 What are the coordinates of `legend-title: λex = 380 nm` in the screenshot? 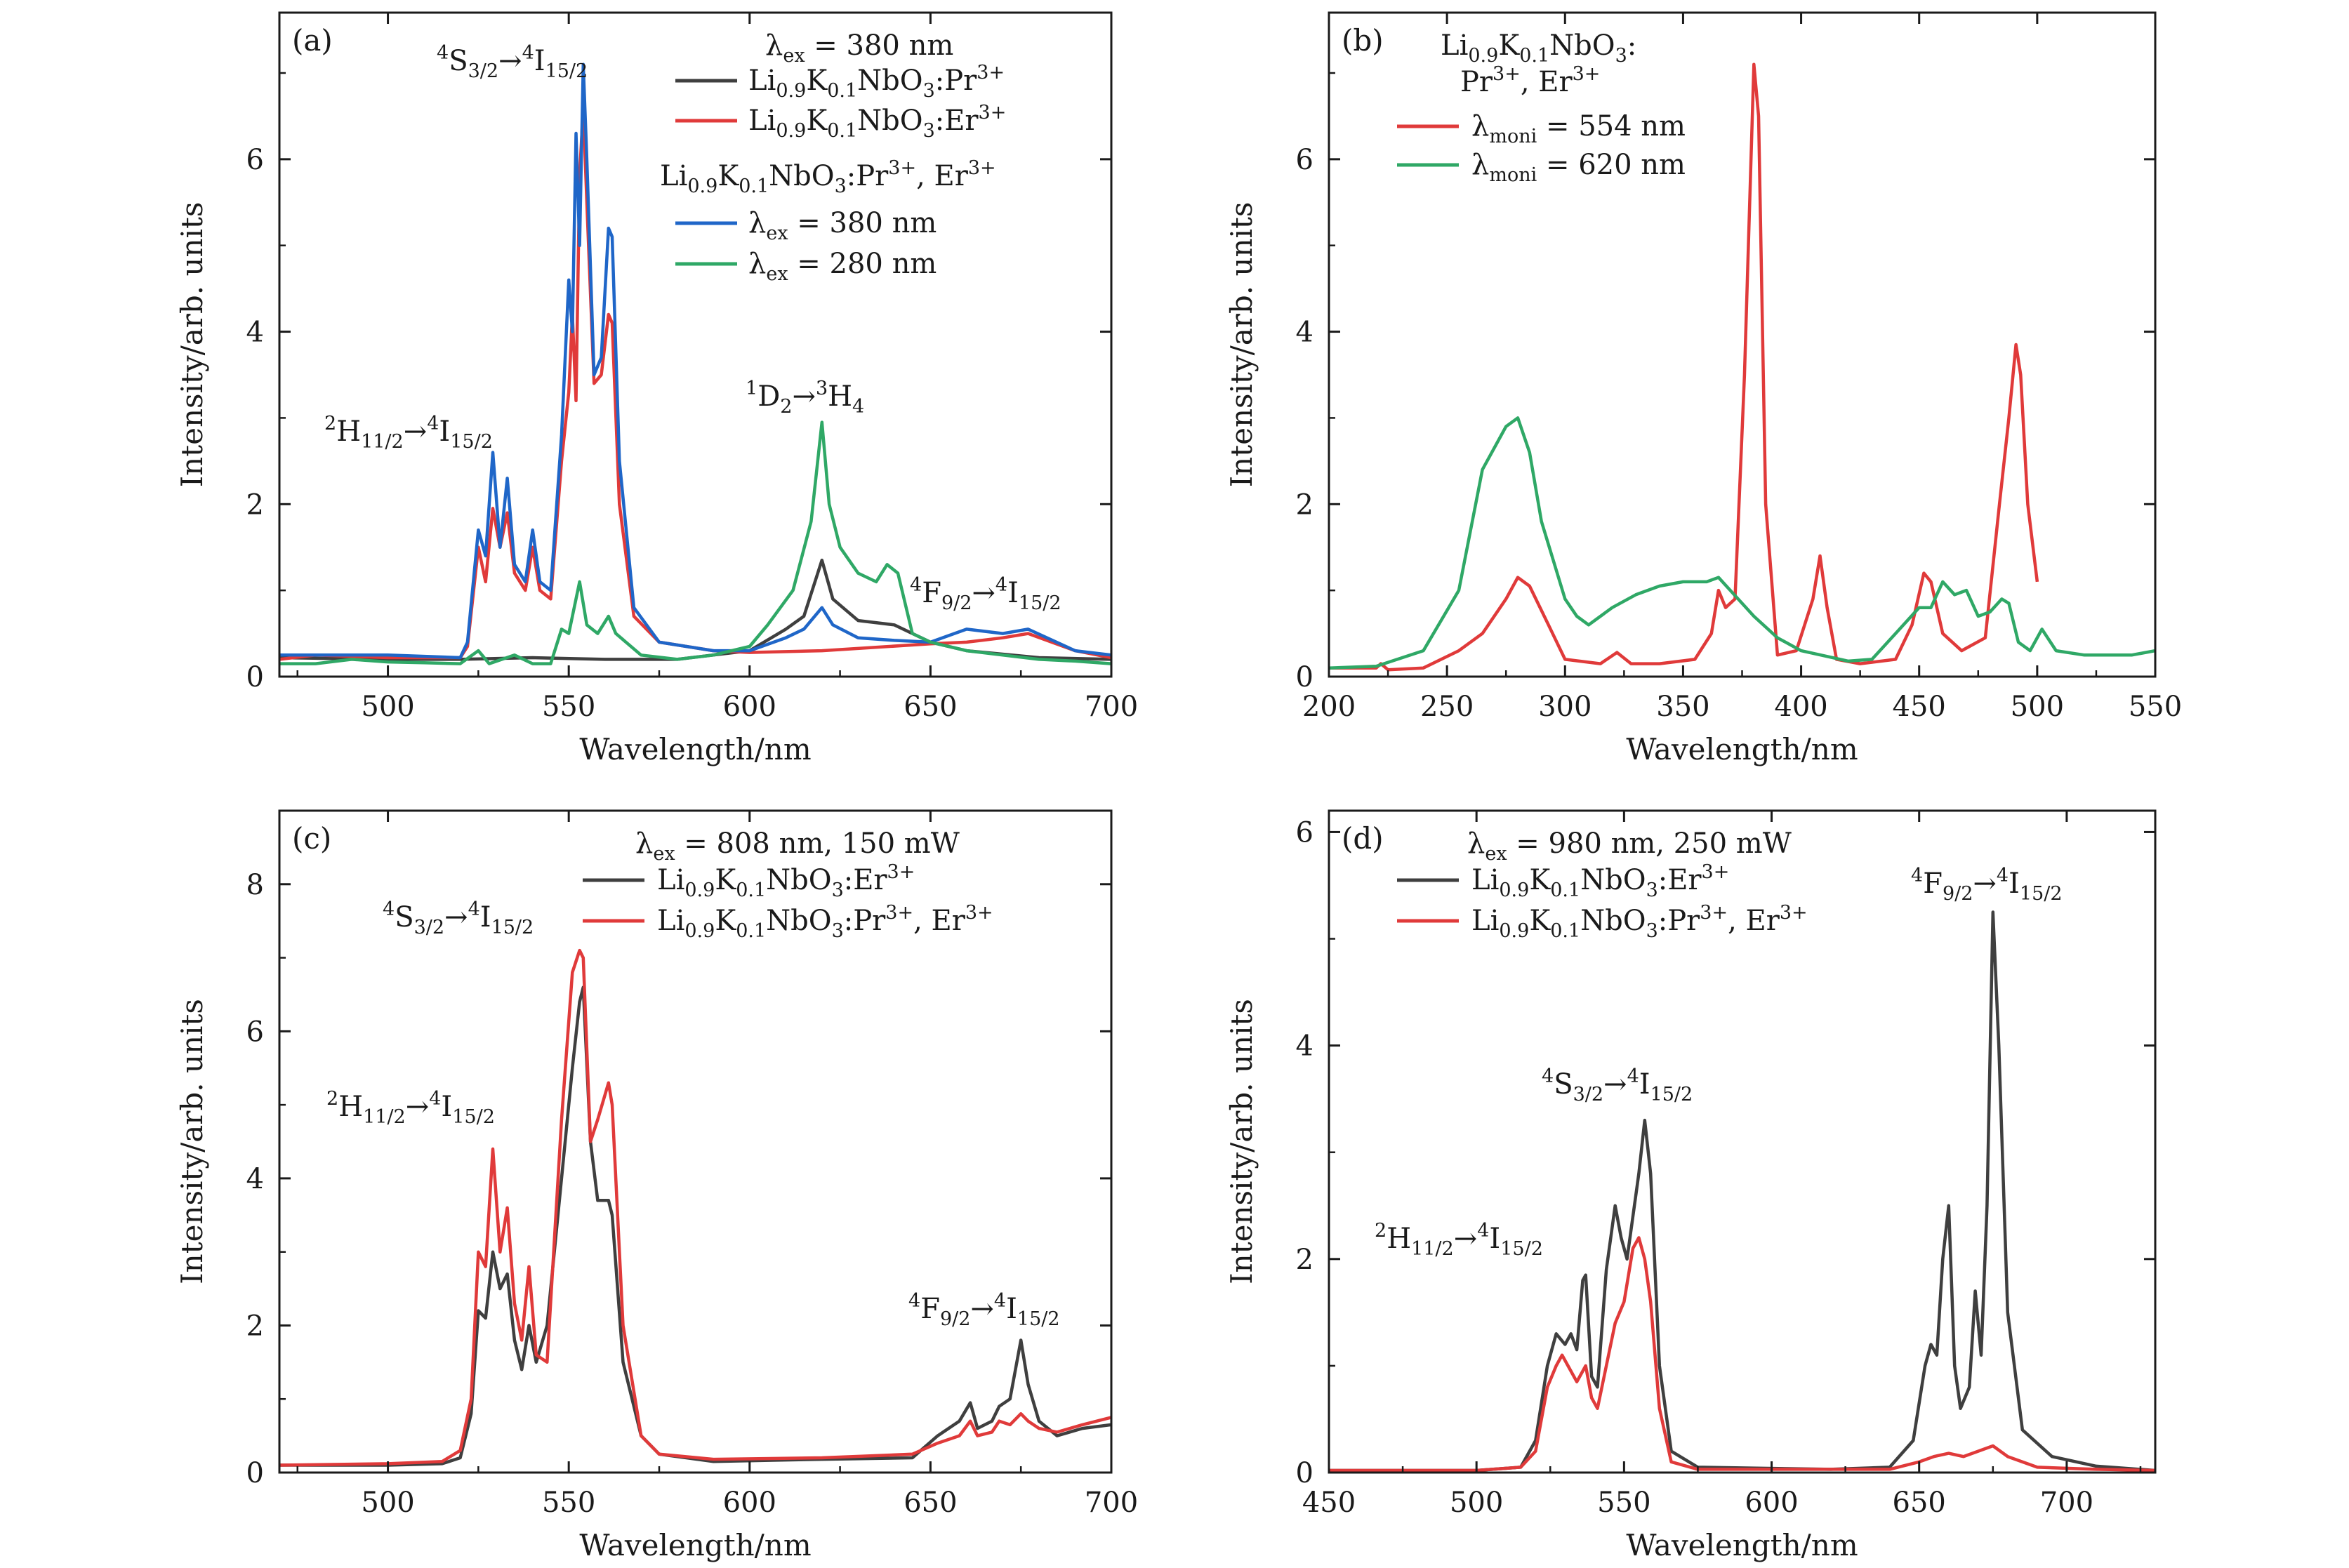 It's located at (859, 48).